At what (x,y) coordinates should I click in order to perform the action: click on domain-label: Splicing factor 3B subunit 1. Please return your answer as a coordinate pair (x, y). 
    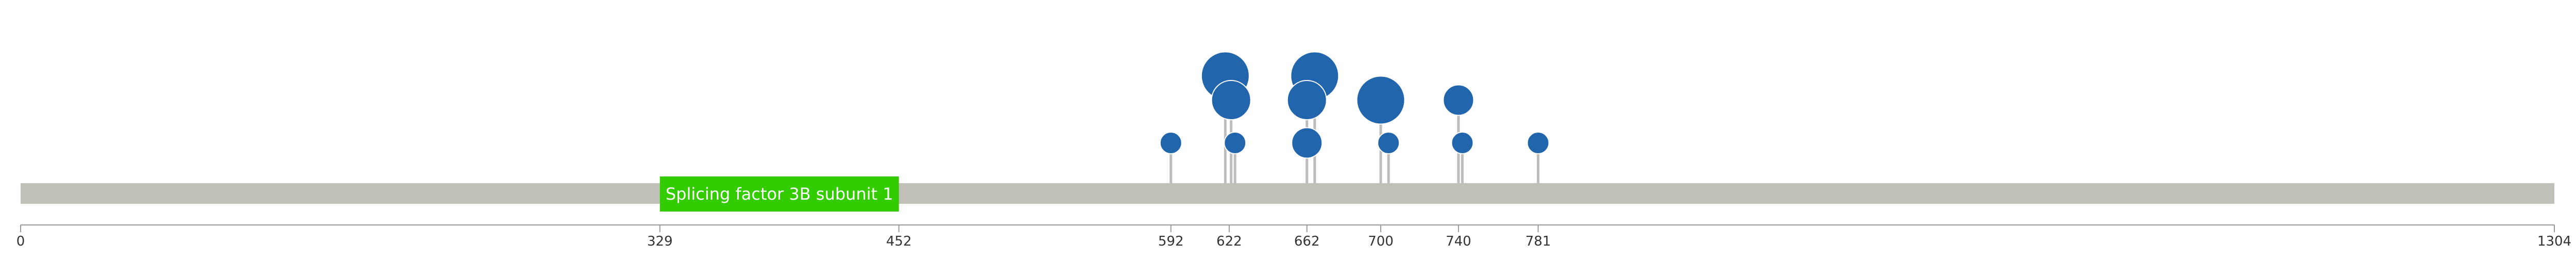
    Looking at the image, I should click on (780, 194).